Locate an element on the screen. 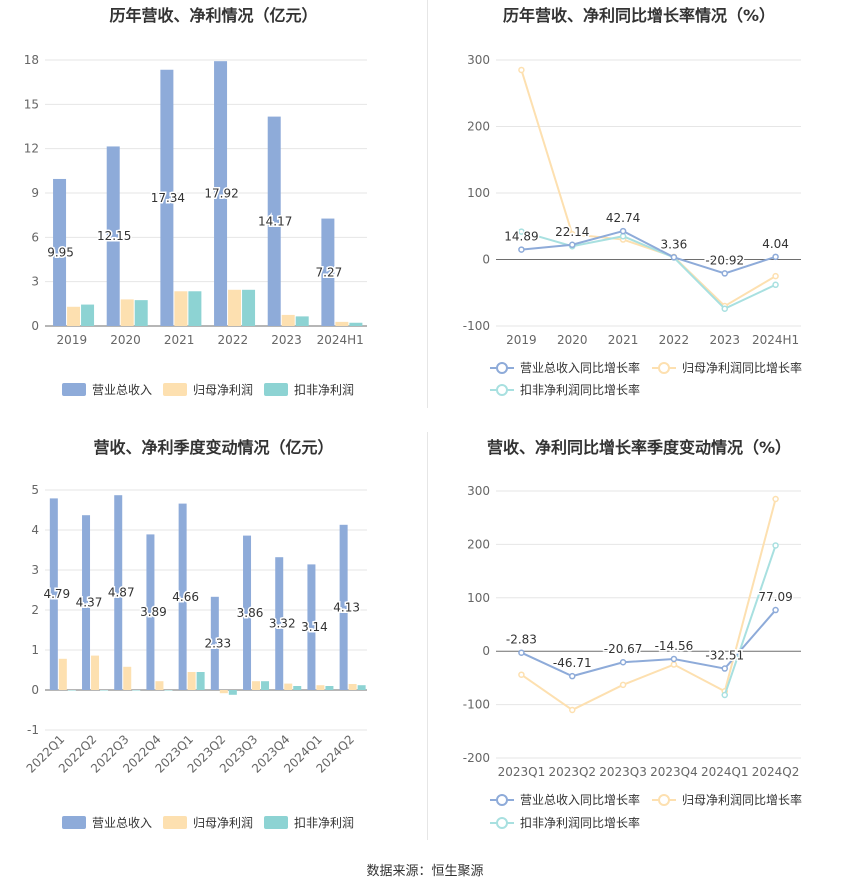 This screenshot has width=850, height=891. bar-value-label: 4.87 is located at coordinates (121, 593).